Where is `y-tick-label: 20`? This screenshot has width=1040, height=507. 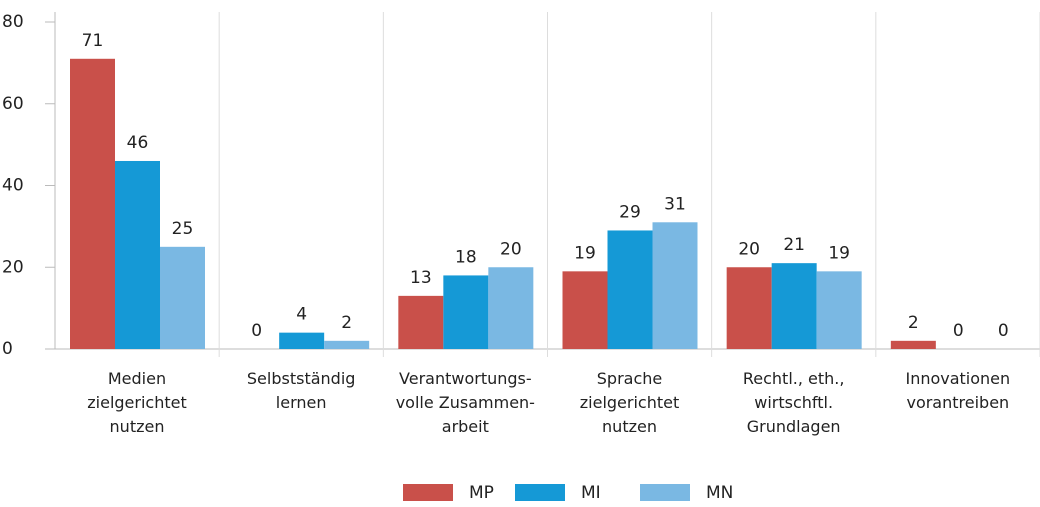 y-tick-label: 20 is located at coordinates (13, 267).